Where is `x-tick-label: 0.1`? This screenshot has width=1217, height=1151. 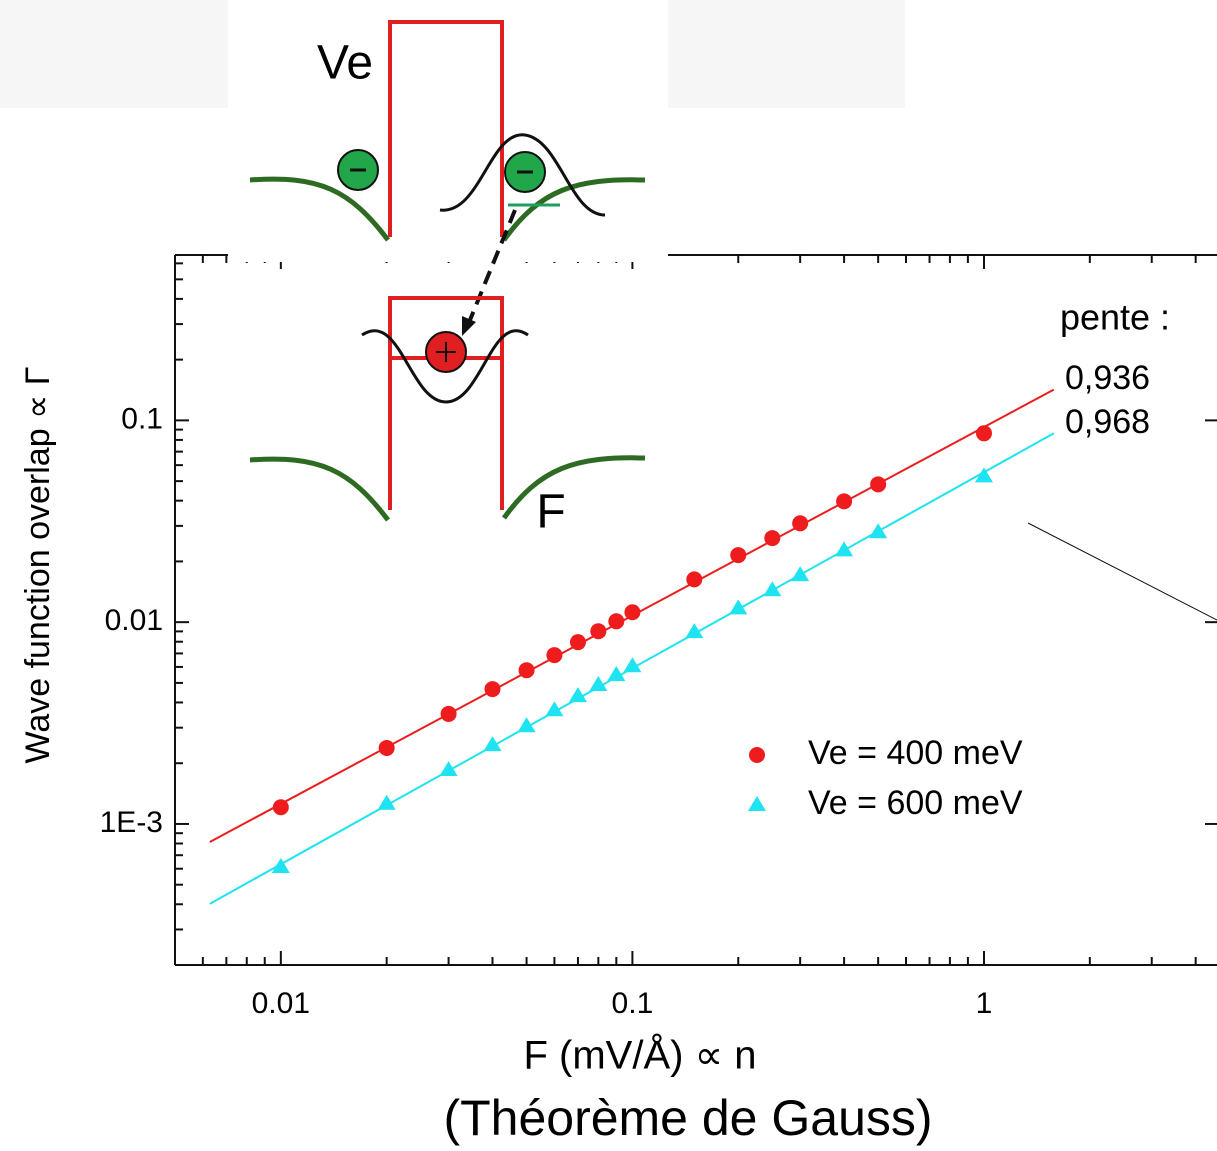
x-tick-label: 0.1 is located at coordinates (633, 1003).